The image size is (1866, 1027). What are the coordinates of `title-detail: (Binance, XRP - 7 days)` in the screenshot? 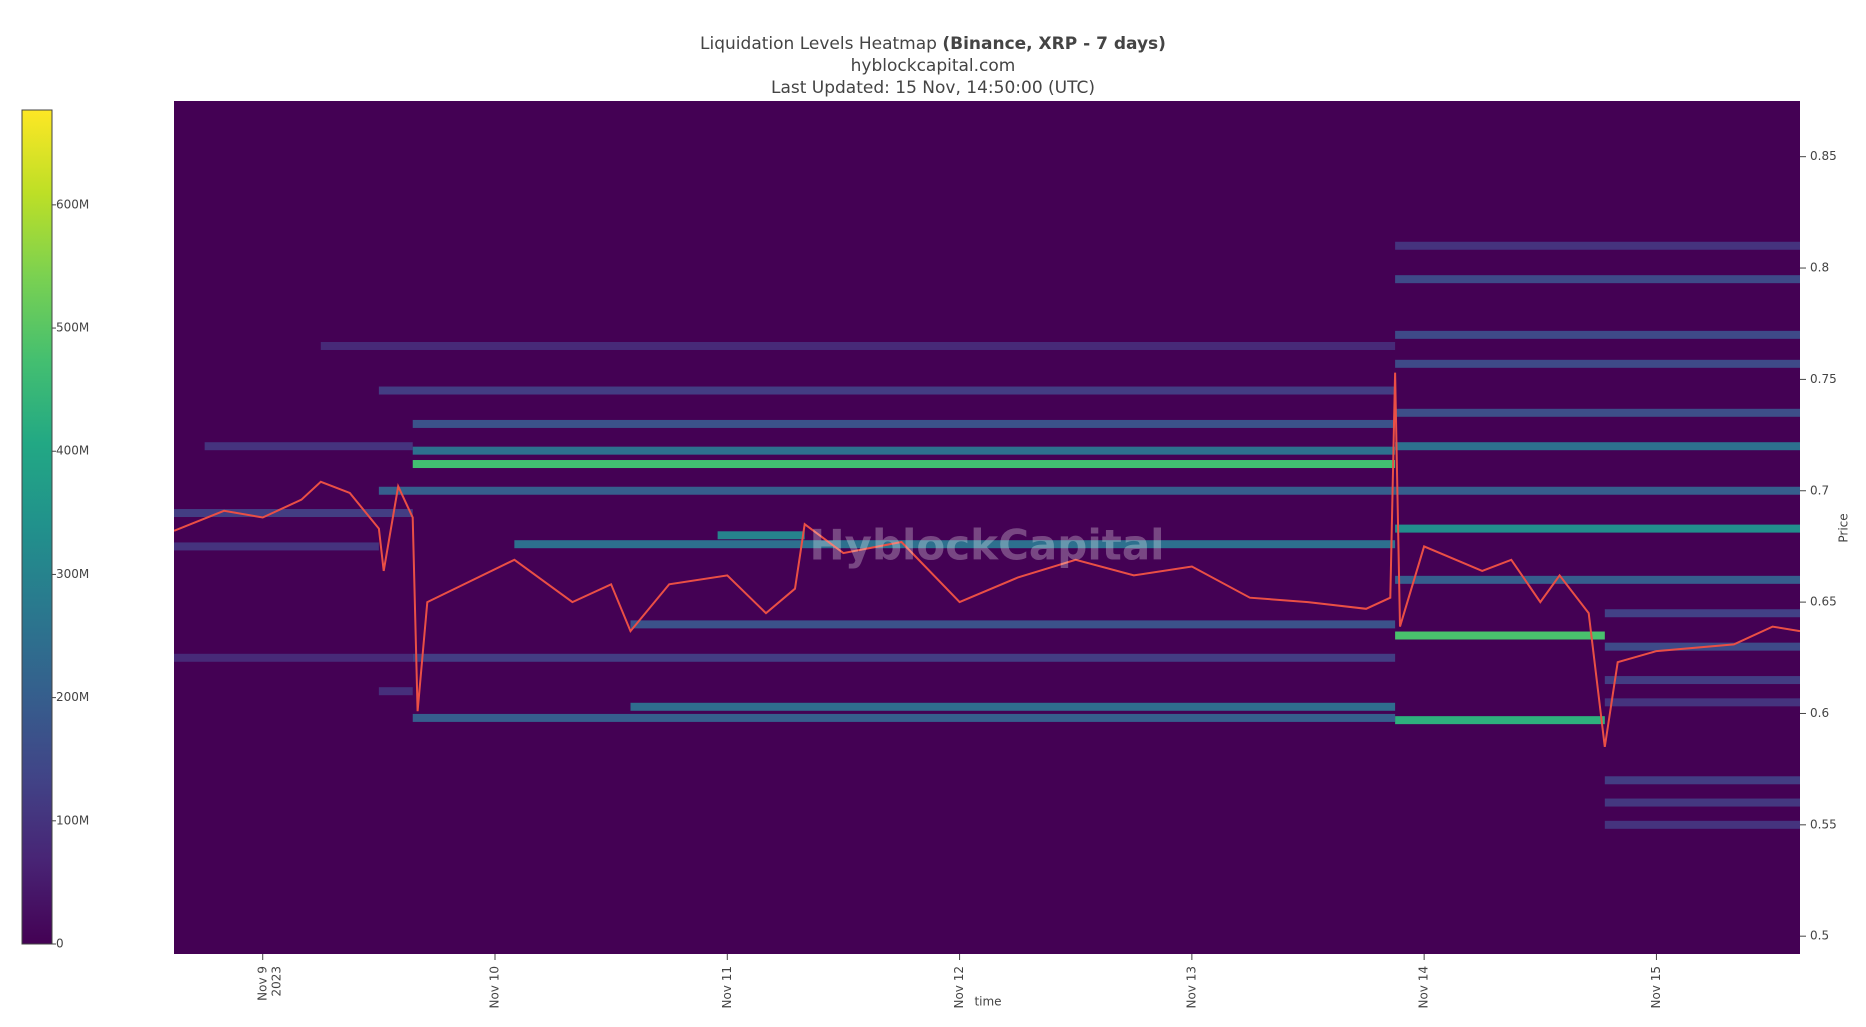 It's located at (1054, 44).